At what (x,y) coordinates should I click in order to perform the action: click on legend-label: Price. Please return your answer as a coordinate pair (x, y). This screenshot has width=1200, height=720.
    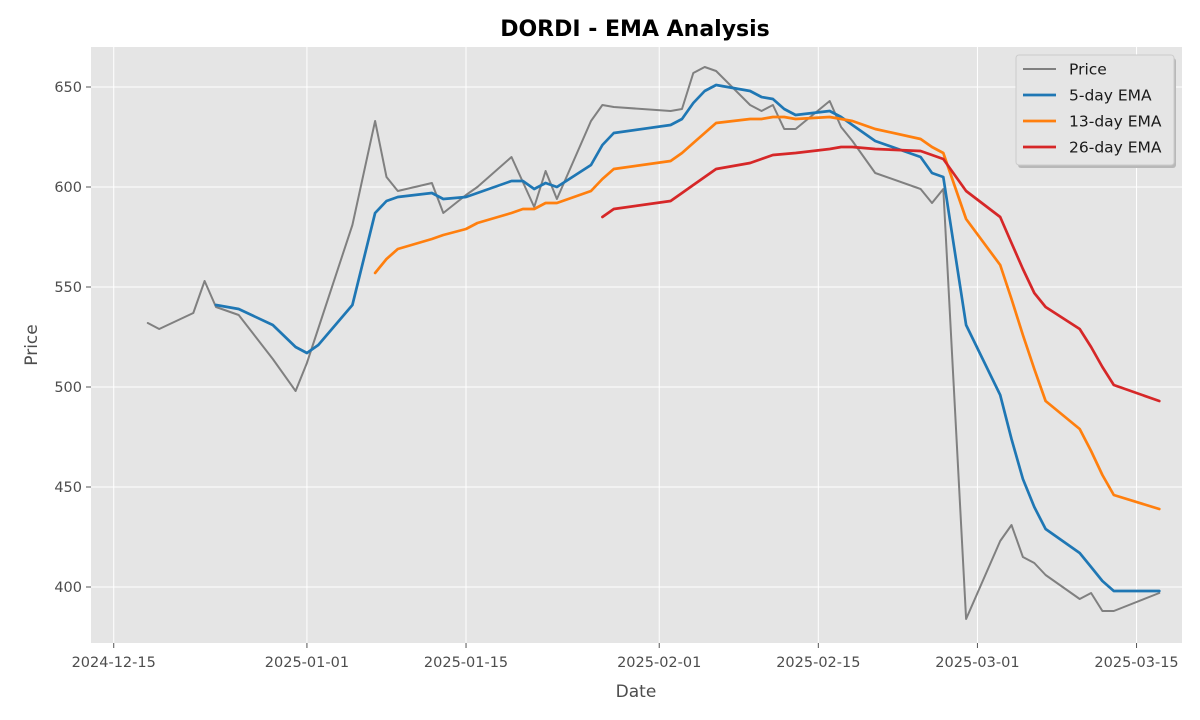
    Looking at the image, I should click on (1088, 70).